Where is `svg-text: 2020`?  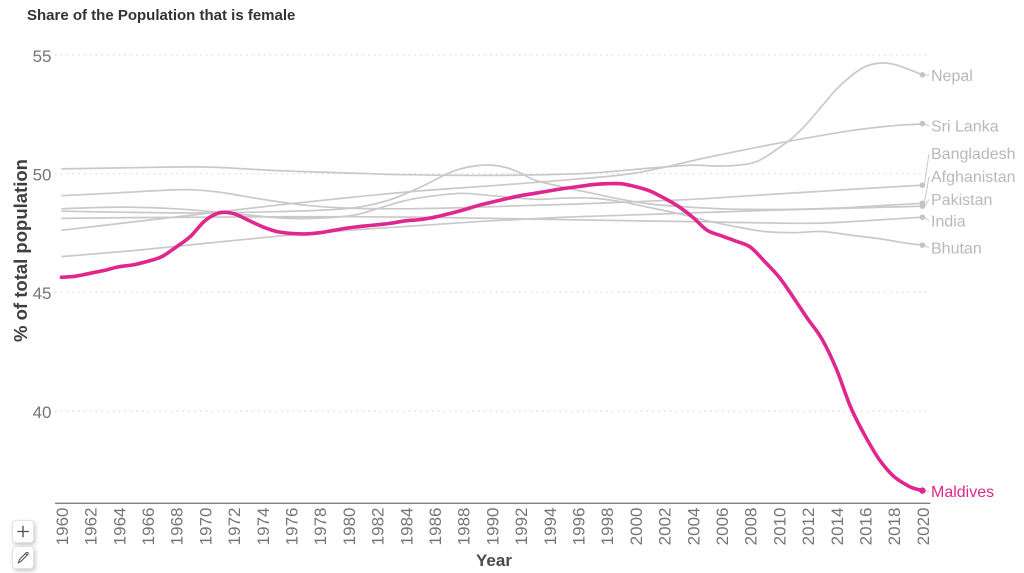 svg-text: 2020 is located at coordinates (923, 527).